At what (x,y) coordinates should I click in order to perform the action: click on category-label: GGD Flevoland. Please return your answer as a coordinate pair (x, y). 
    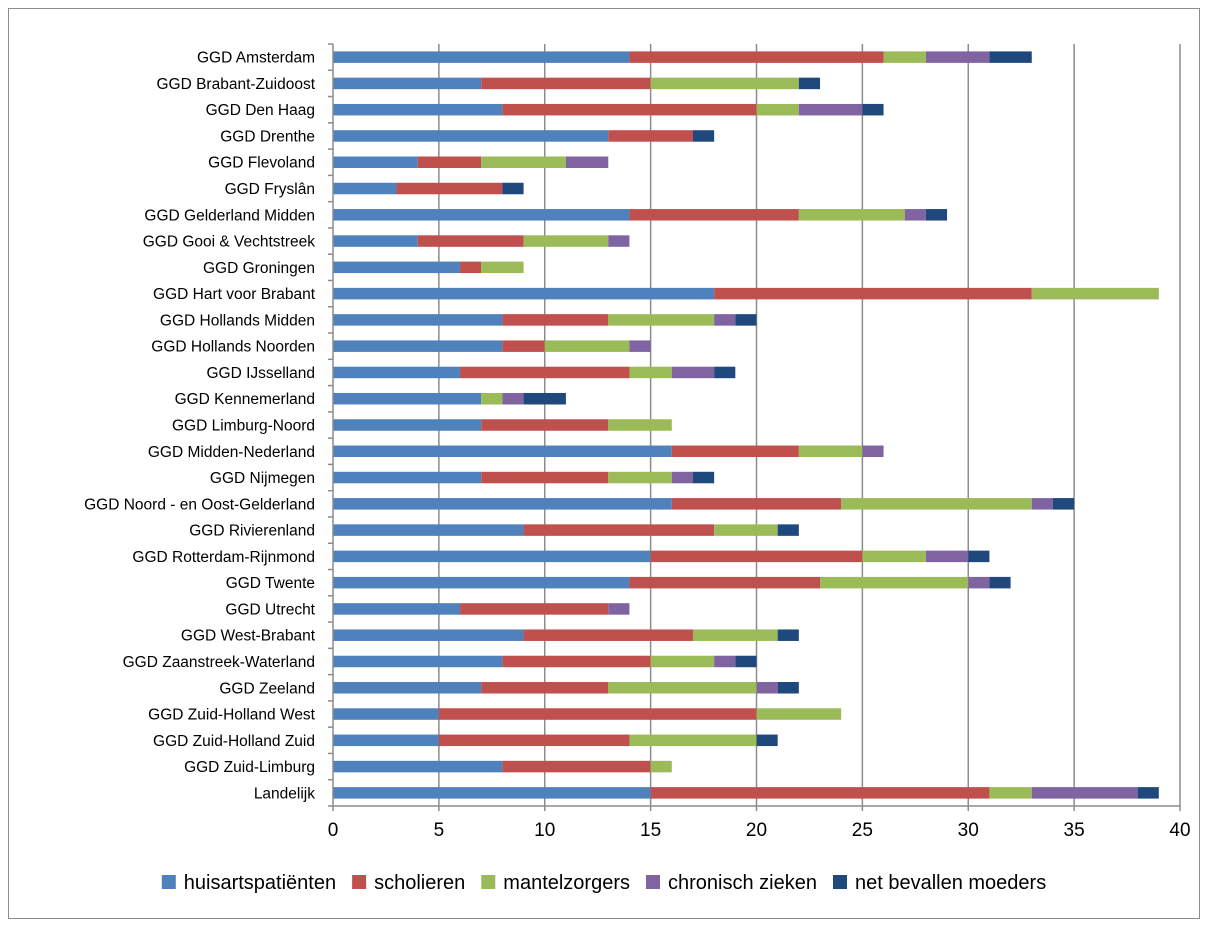
    Looking at the image, I should click on (261, 163).